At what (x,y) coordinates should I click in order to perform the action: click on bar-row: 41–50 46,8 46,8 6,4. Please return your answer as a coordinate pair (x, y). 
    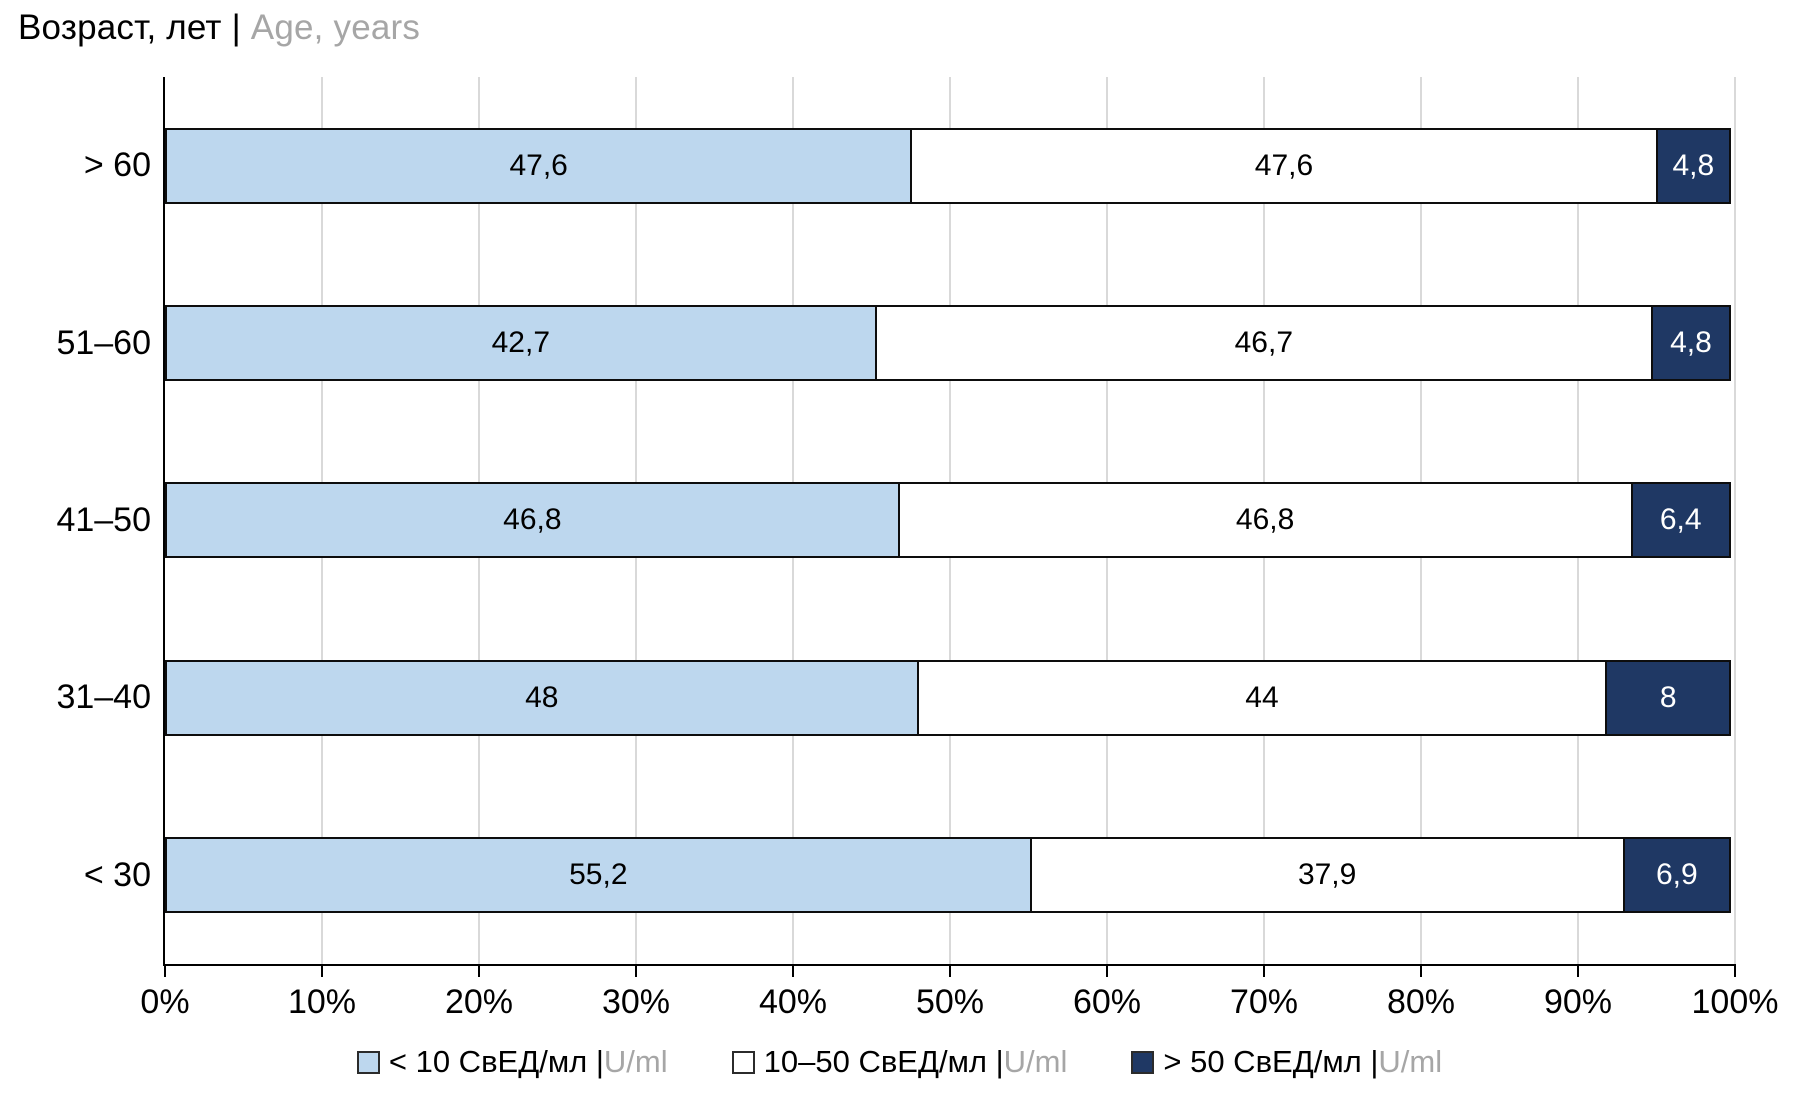
    Looking at the image, I should click on (895, 520).